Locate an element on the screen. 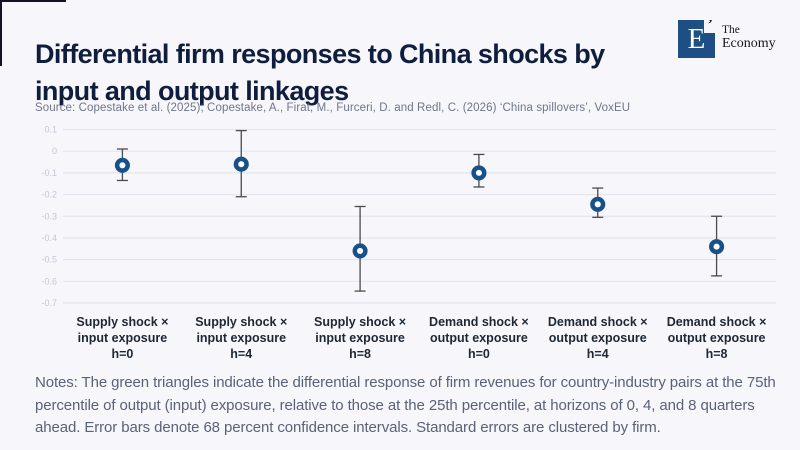  logo-accent-icon: ’ is located at coordinates (710, 26).